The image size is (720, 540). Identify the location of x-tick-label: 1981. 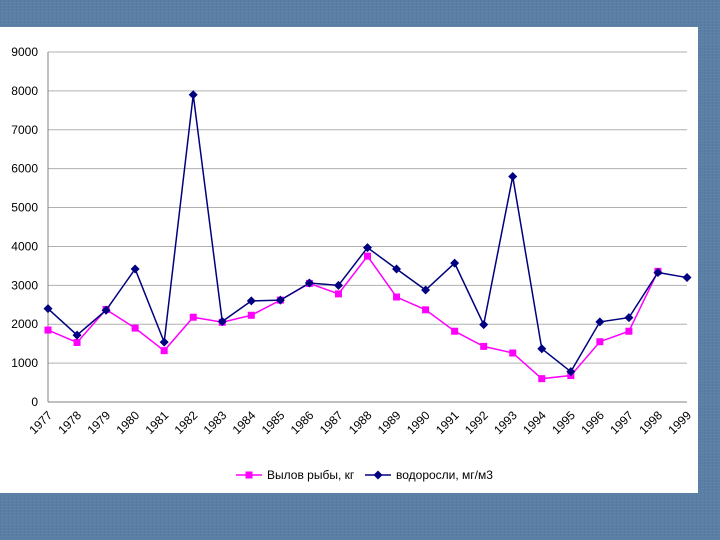
(157, 422).